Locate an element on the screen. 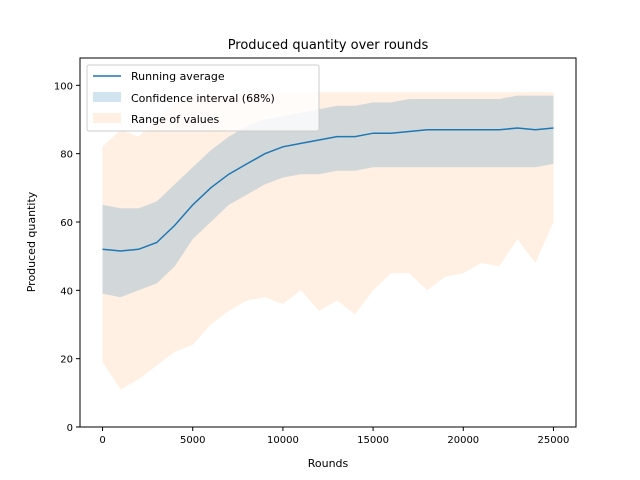  x-axis: 0 5000 10000 15000 20000 25000 is located at coordinates (334, 436).